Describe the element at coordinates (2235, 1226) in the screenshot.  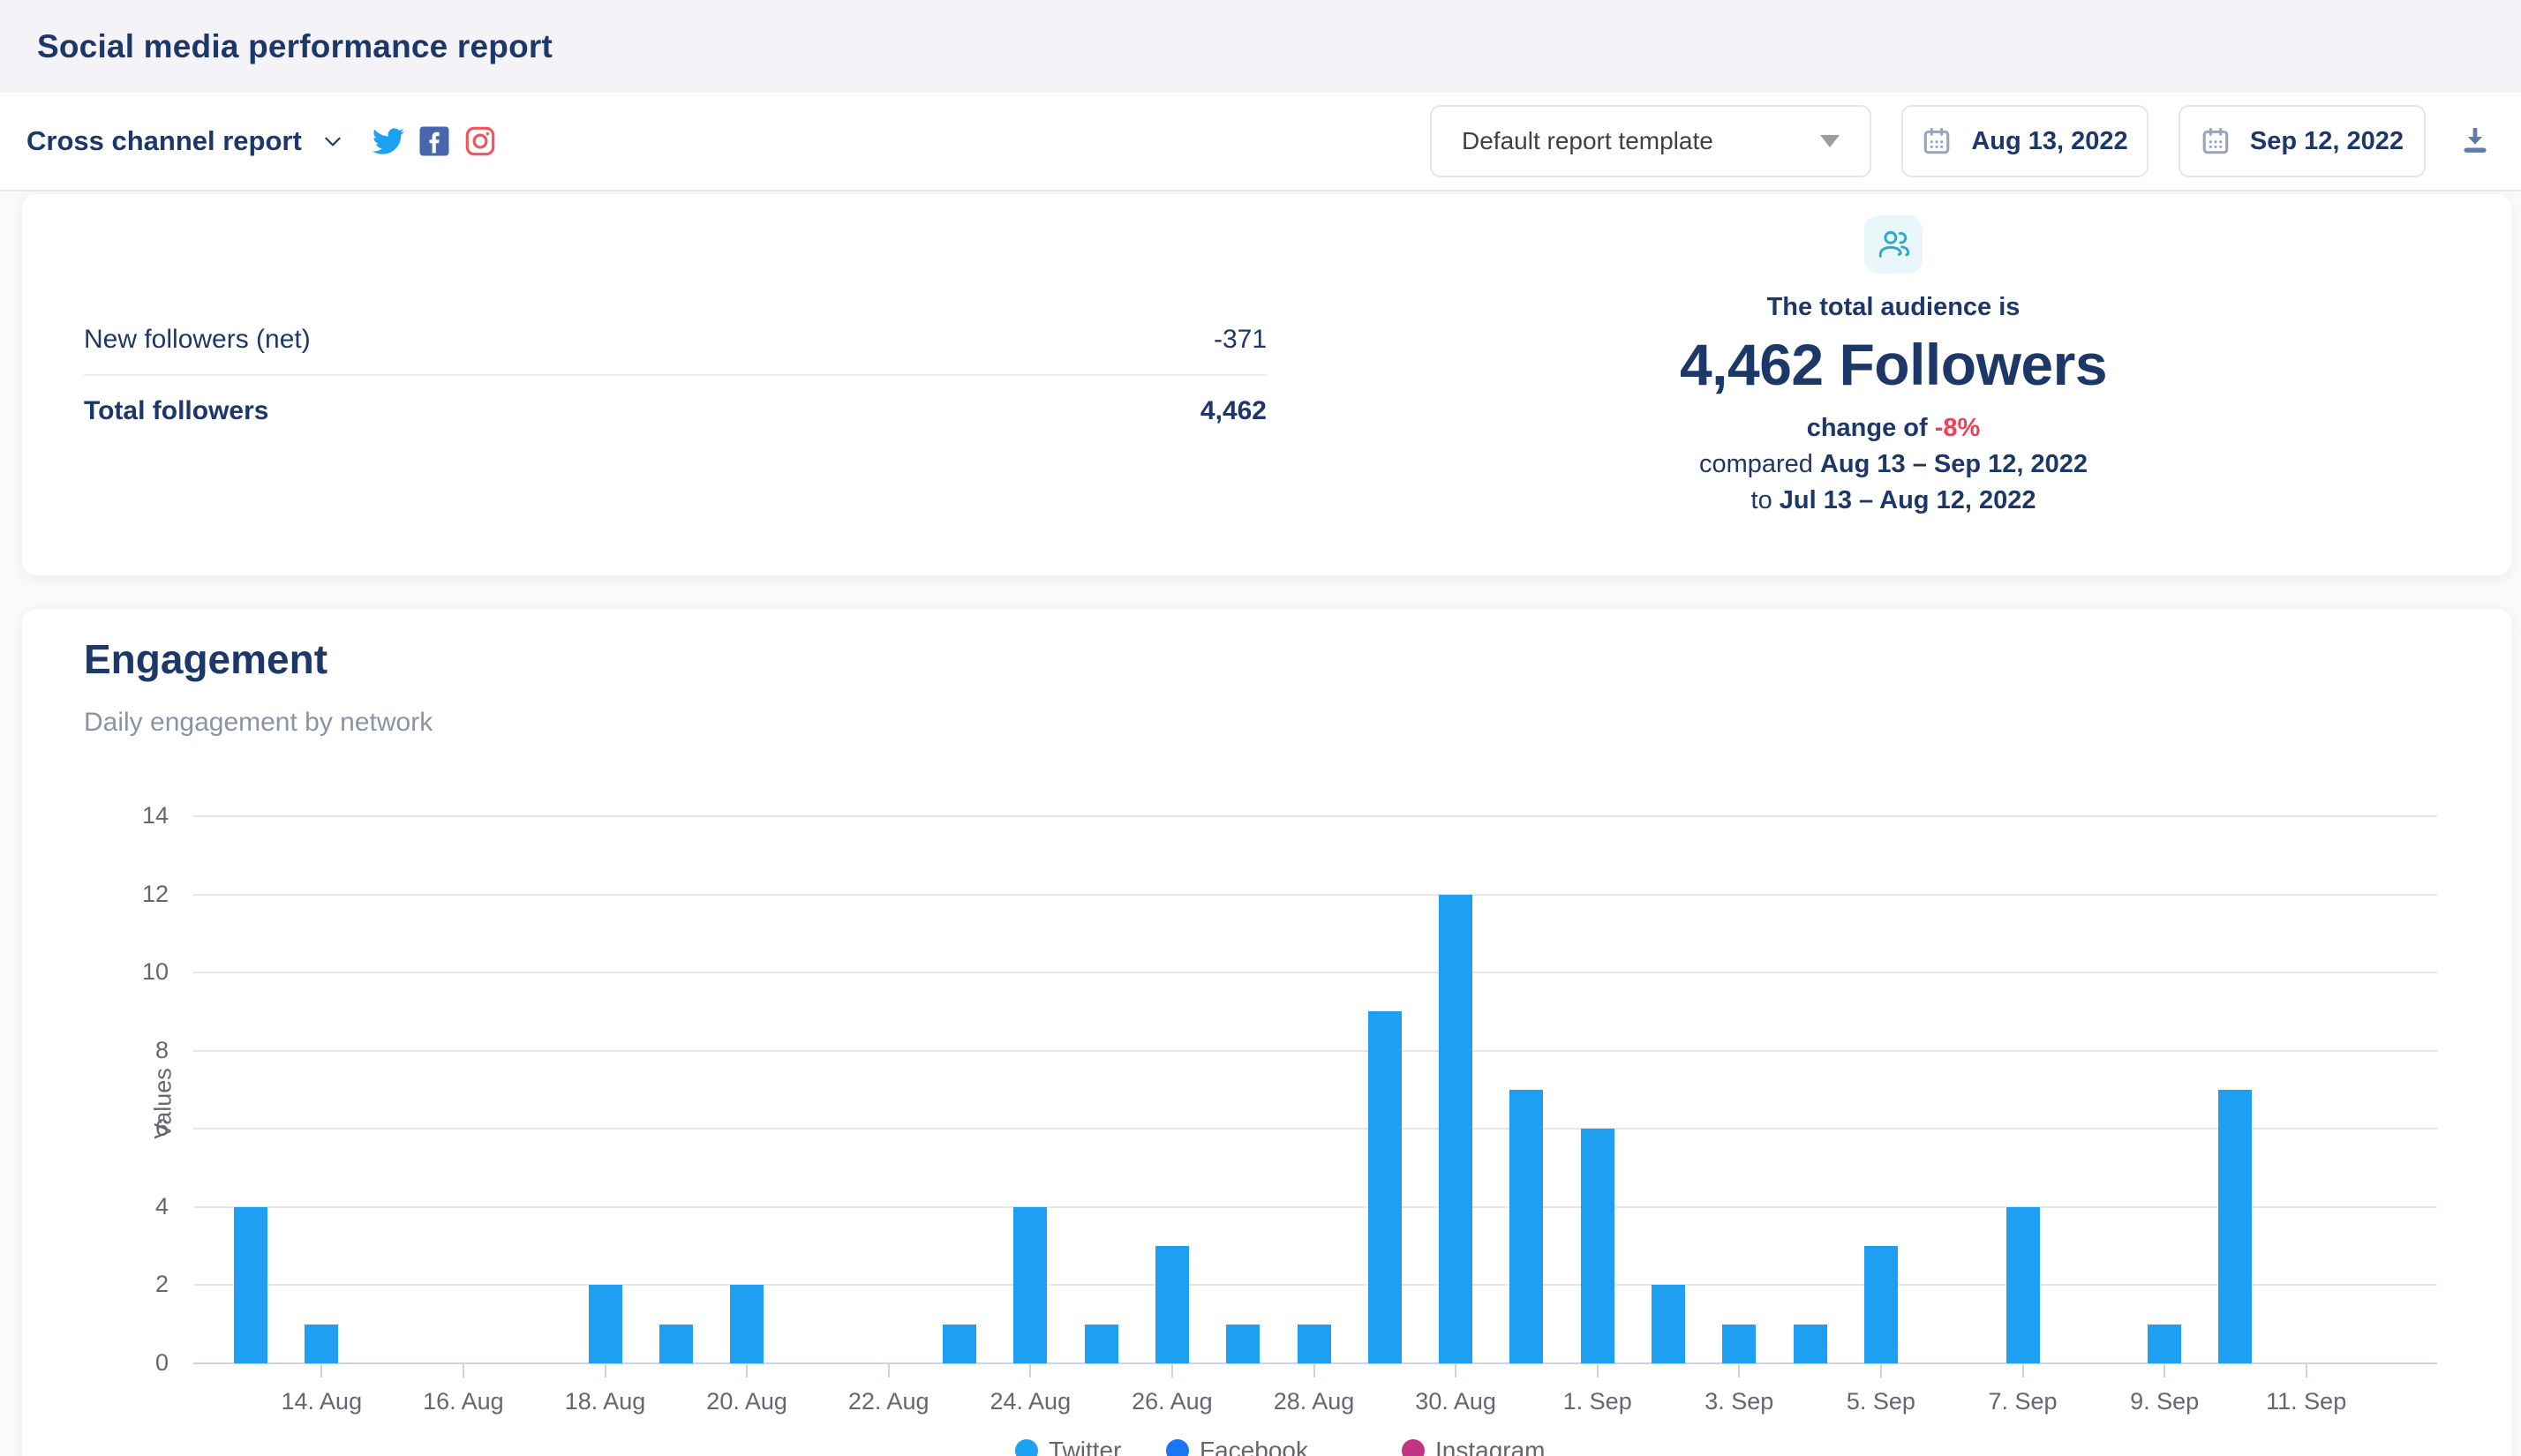
I see `bar-10-sep` at that location.